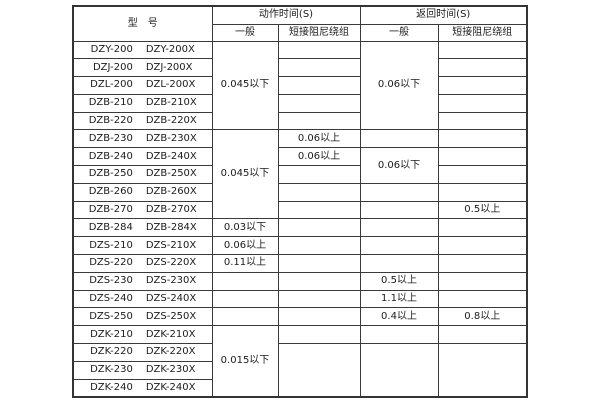 This screenshot has width=600, height=400. I want to click on model-pair: DZB-210 DZB-210X, so click(142, 103).